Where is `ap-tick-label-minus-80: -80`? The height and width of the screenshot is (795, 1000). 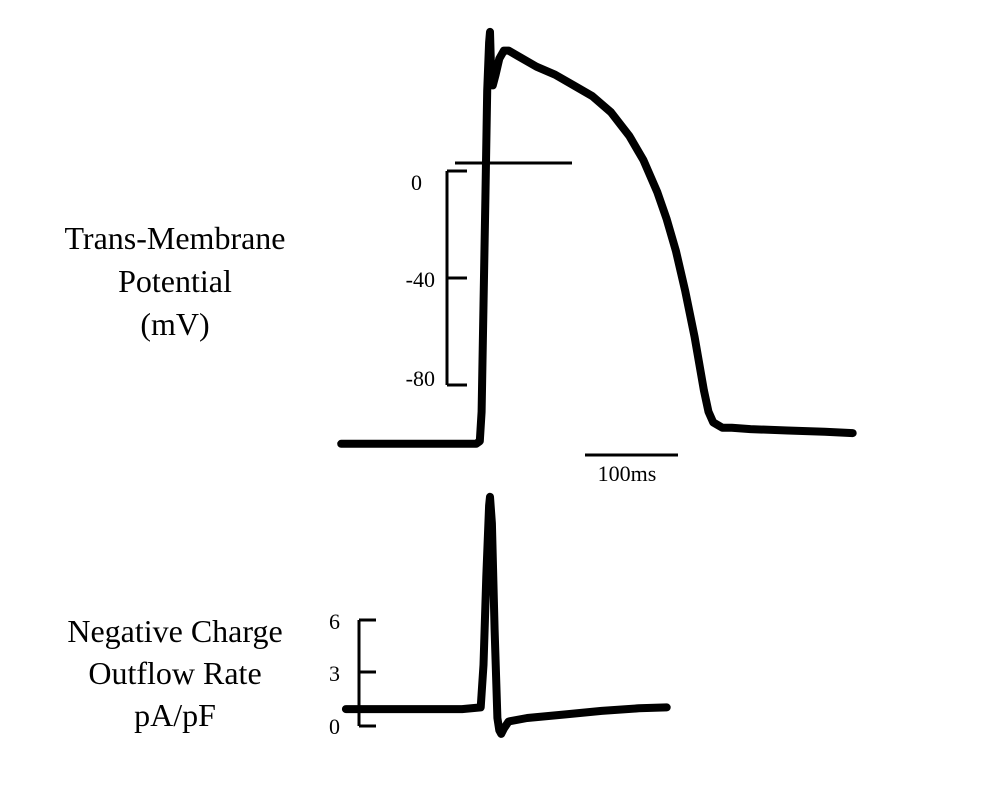
ap-tick-label-minus-80: -80 is located at coordinates (420, 378).